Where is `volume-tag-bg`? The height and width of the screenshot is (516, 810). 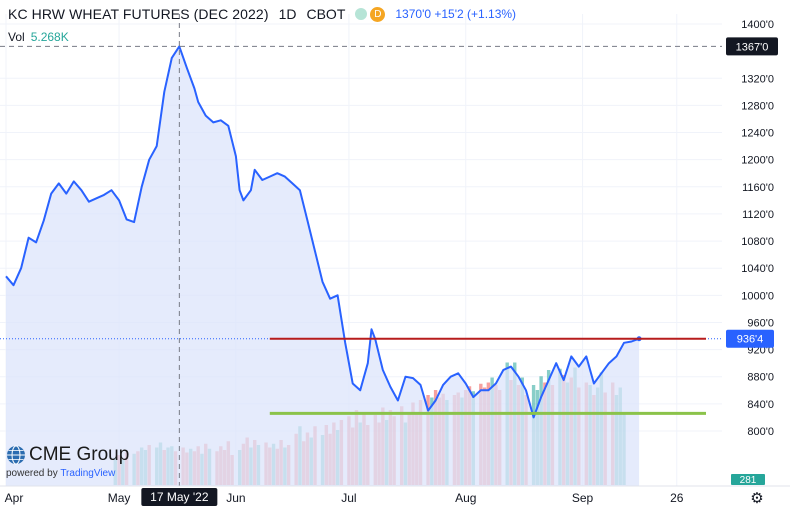
volume-tag-bg is located at coordinates (748, 479).